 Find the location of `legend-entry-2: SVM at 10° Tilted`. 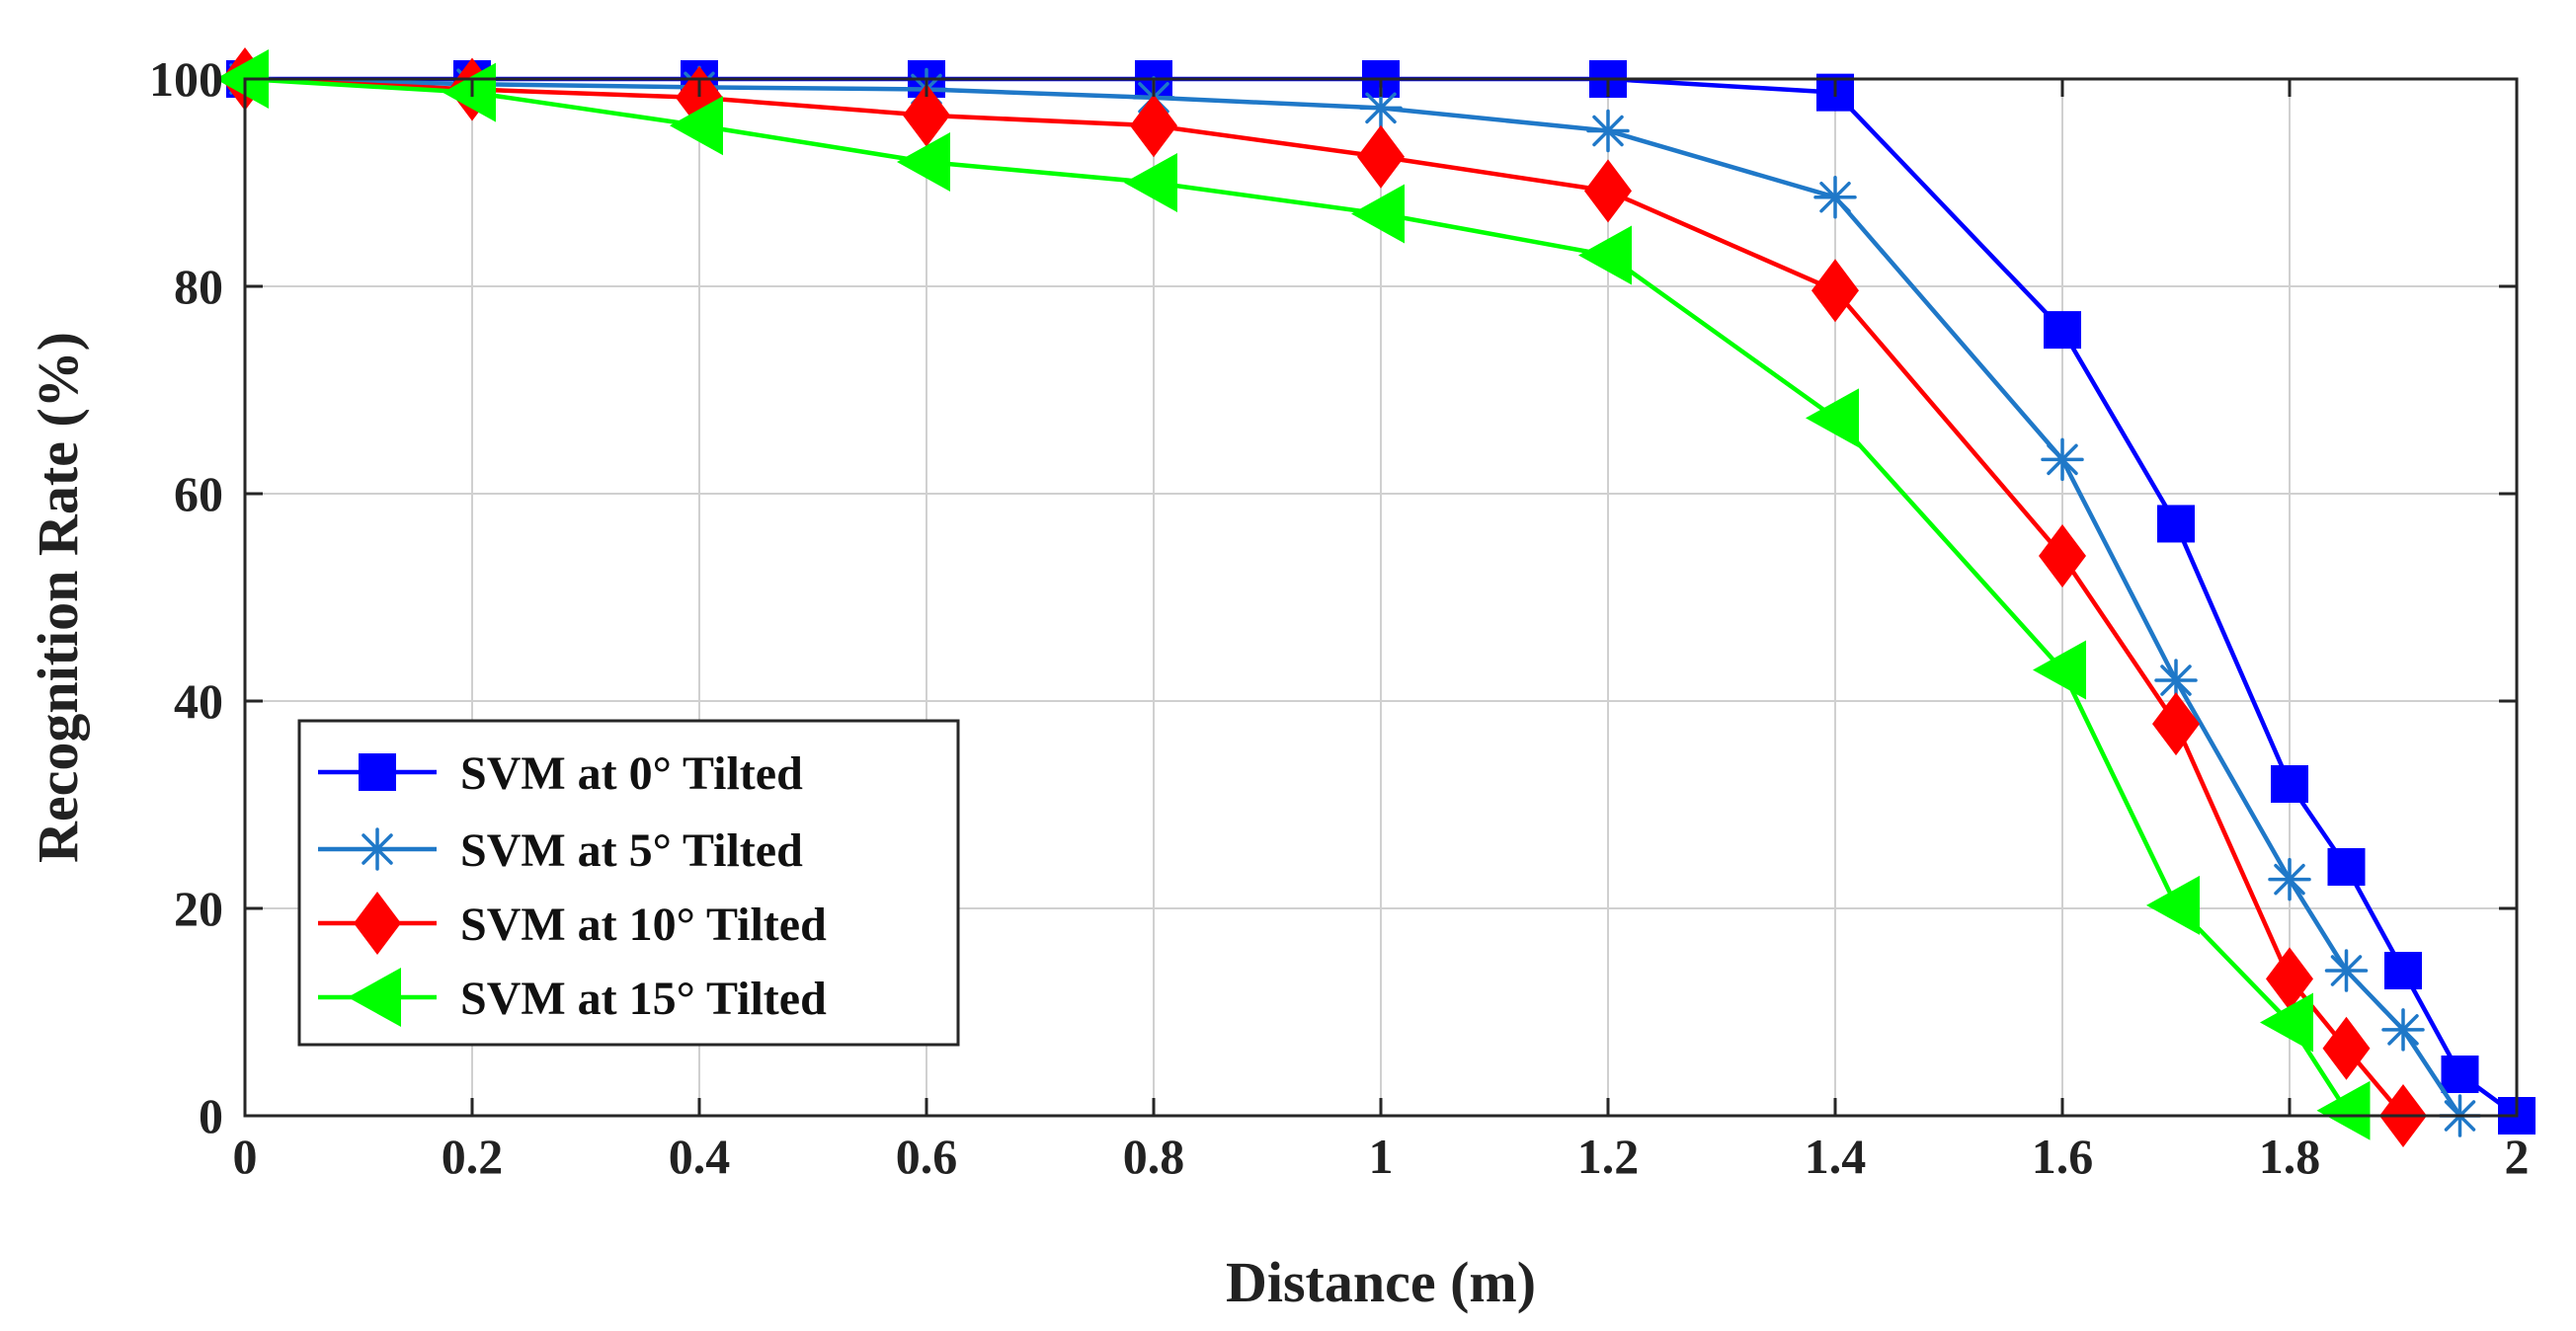

legend-entry-2: SVM at 10° Tilted is located at coordinates (572, 923).